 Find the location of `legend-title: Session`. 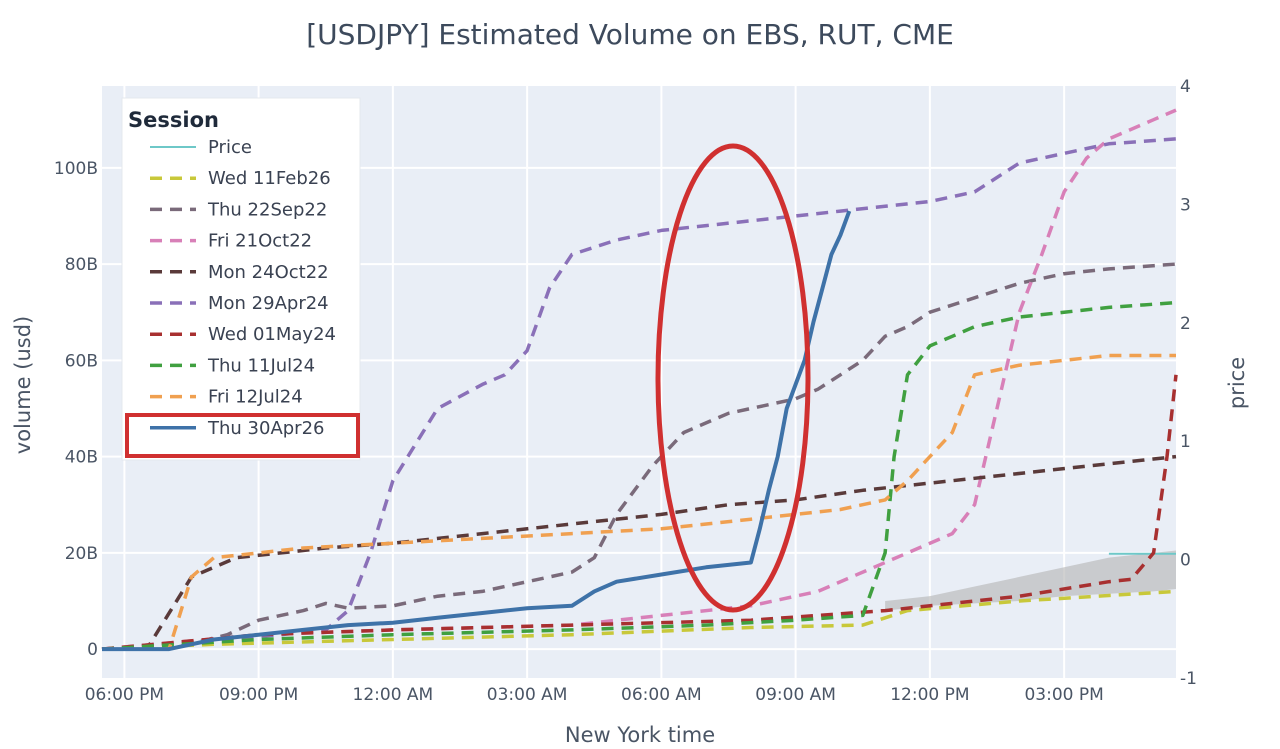

legend-title: Session is located at coordinates (173, 120).